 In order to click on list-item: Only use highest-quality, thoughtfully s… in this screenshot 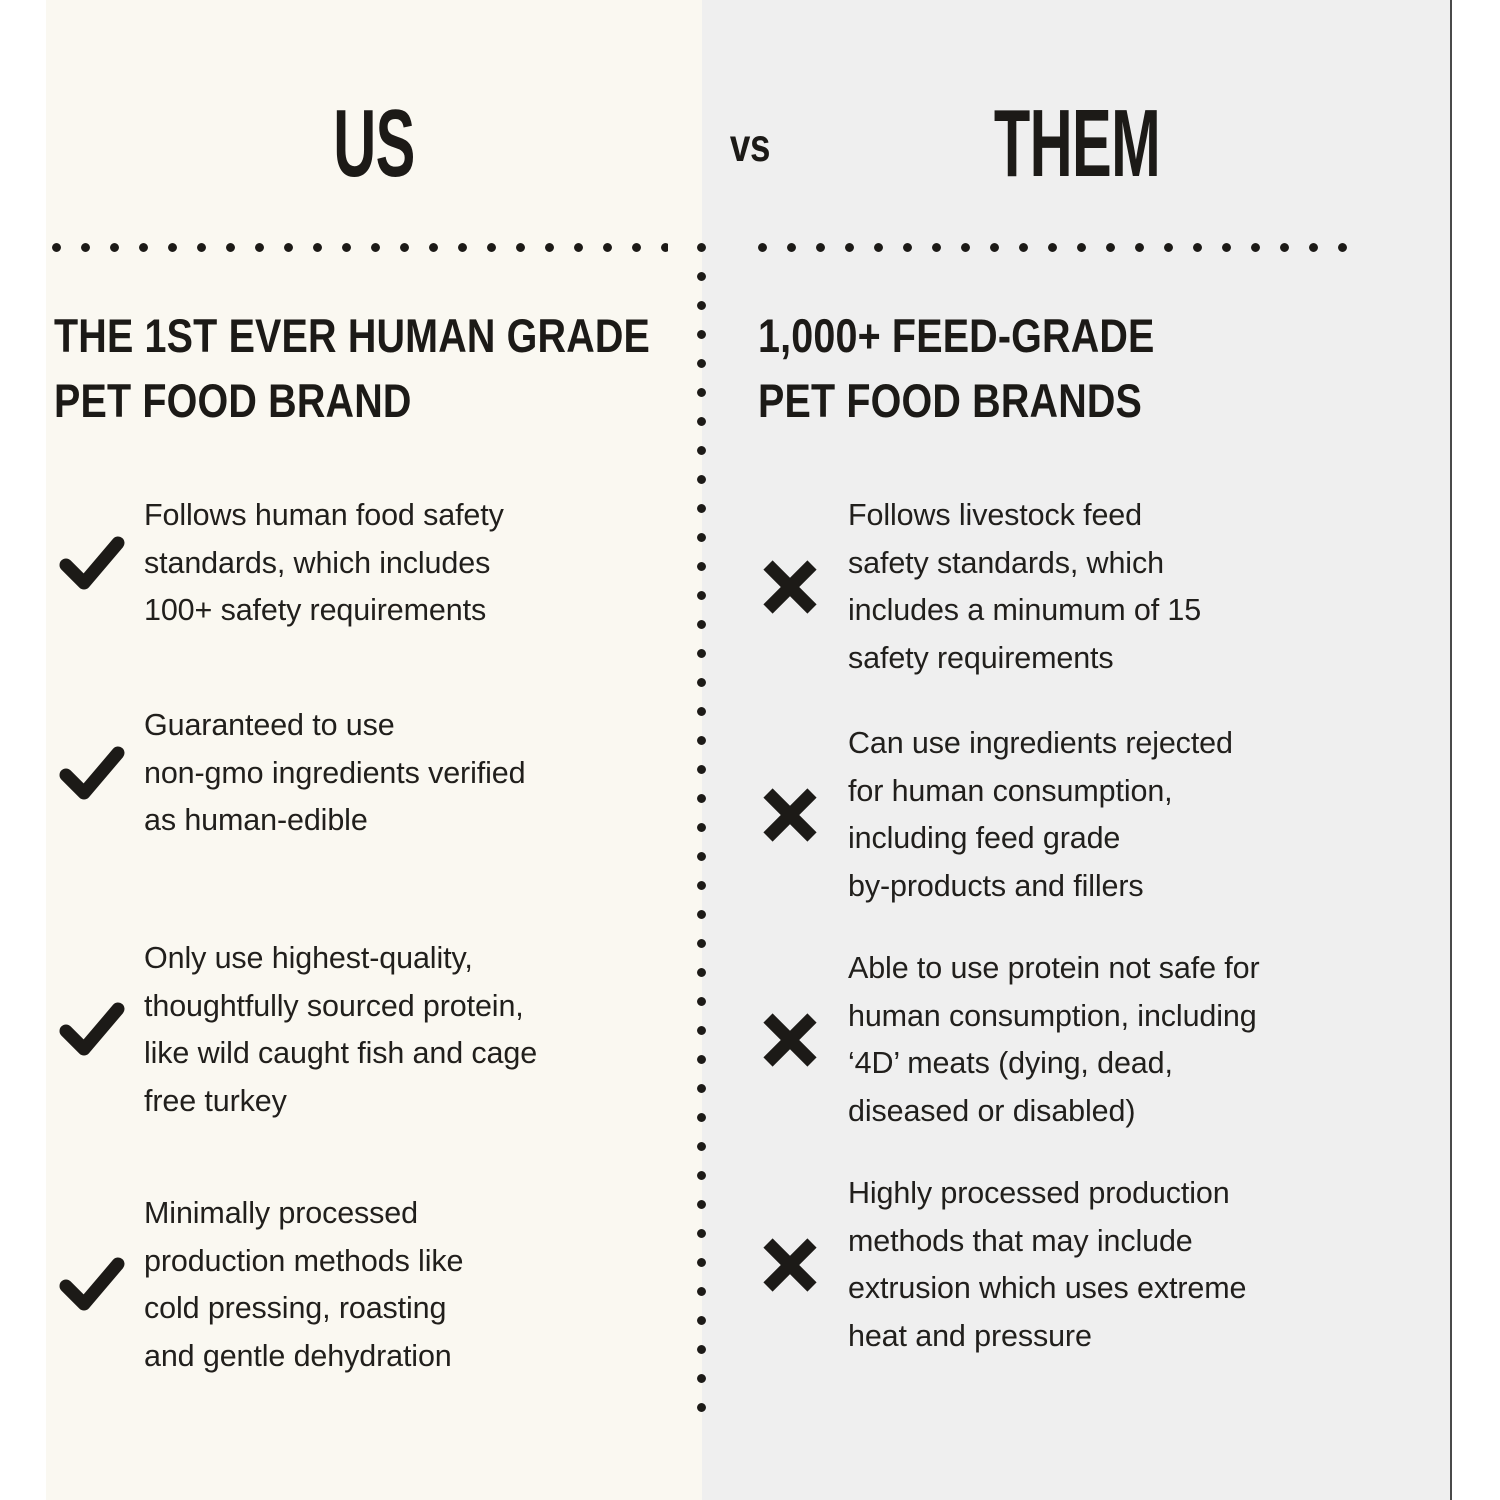, I will do `click(294, 1030)`.